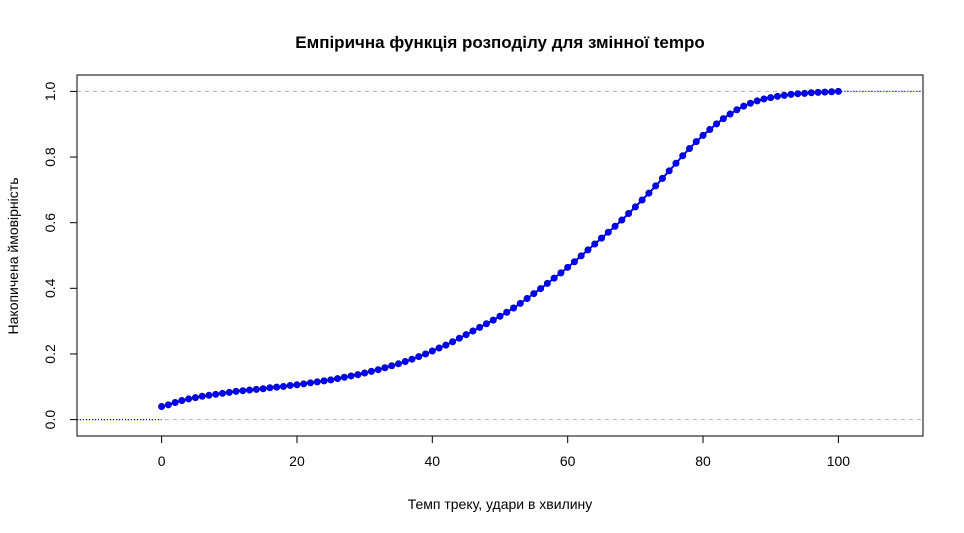 This screenshot has height=533, width=964. What do you see at coordinates (13, 256) in the screenshot?
I see `y-axis-label: Накопичена ймовірність` at bounding box center [13, 256].